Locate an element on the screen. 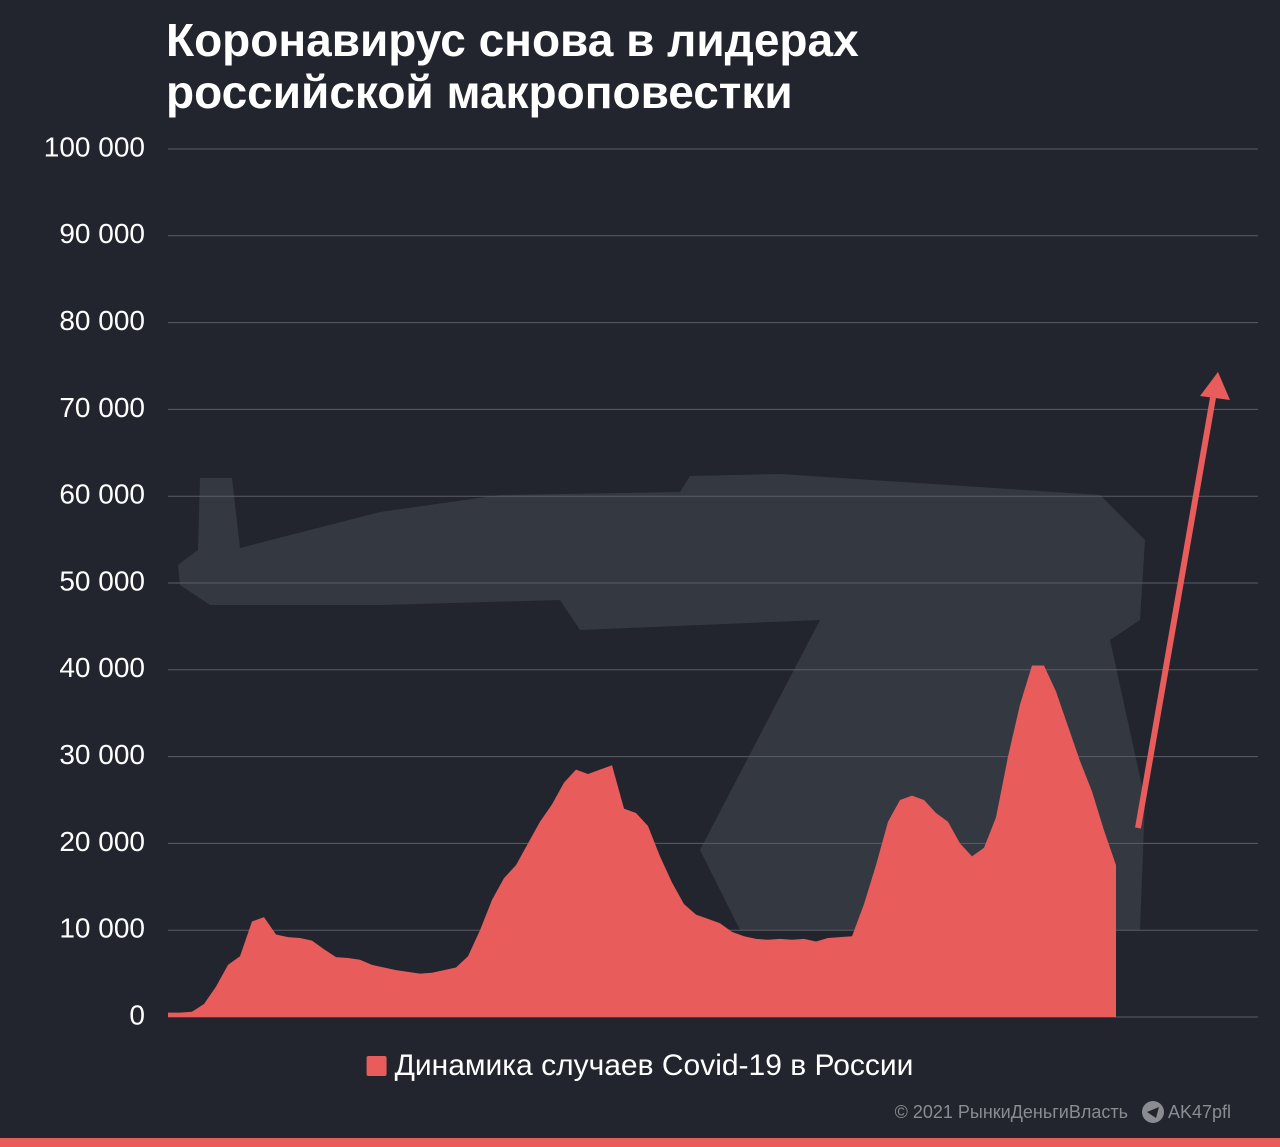 The width and height of the screenshot is (1280, 1147). telegram-glyph is located at coordinates (1153, 1112).